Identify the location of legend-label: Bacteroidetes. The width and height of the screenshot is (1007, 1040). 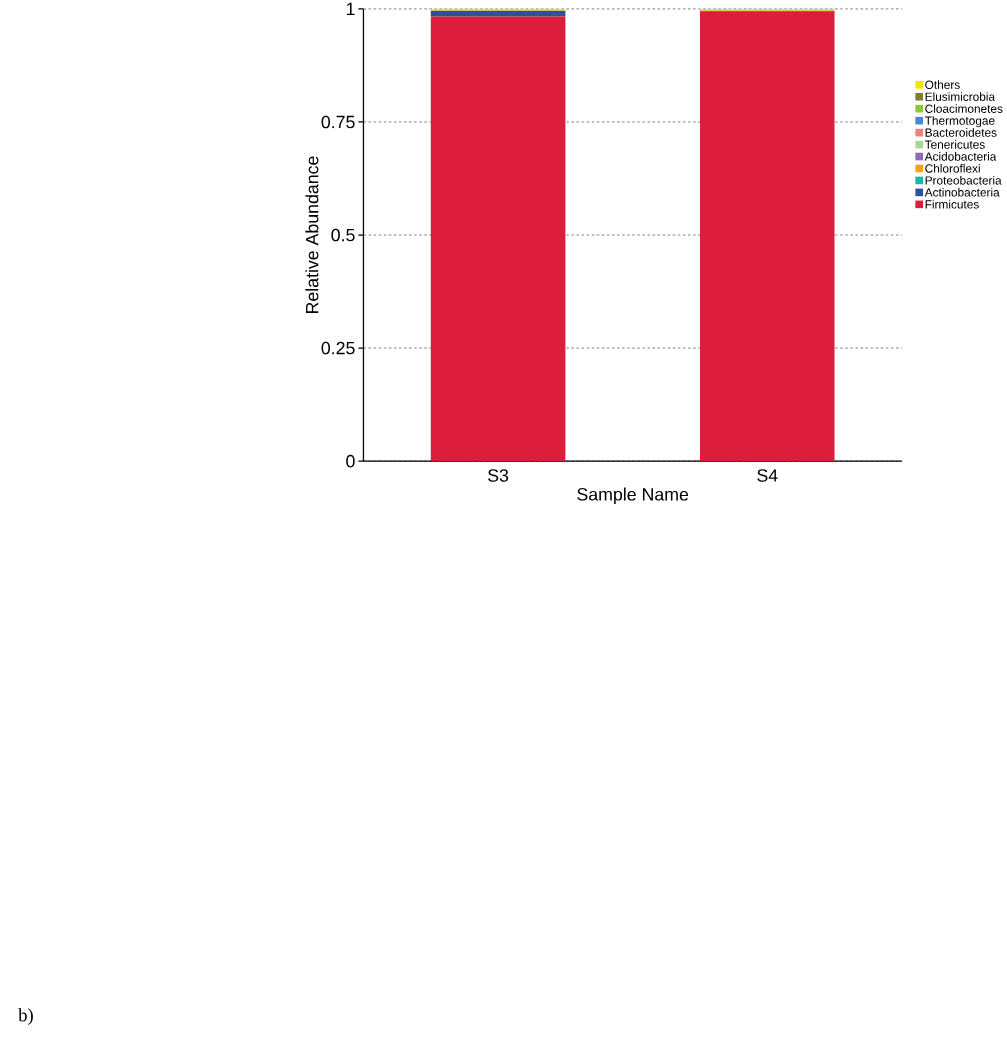
(961, 132).